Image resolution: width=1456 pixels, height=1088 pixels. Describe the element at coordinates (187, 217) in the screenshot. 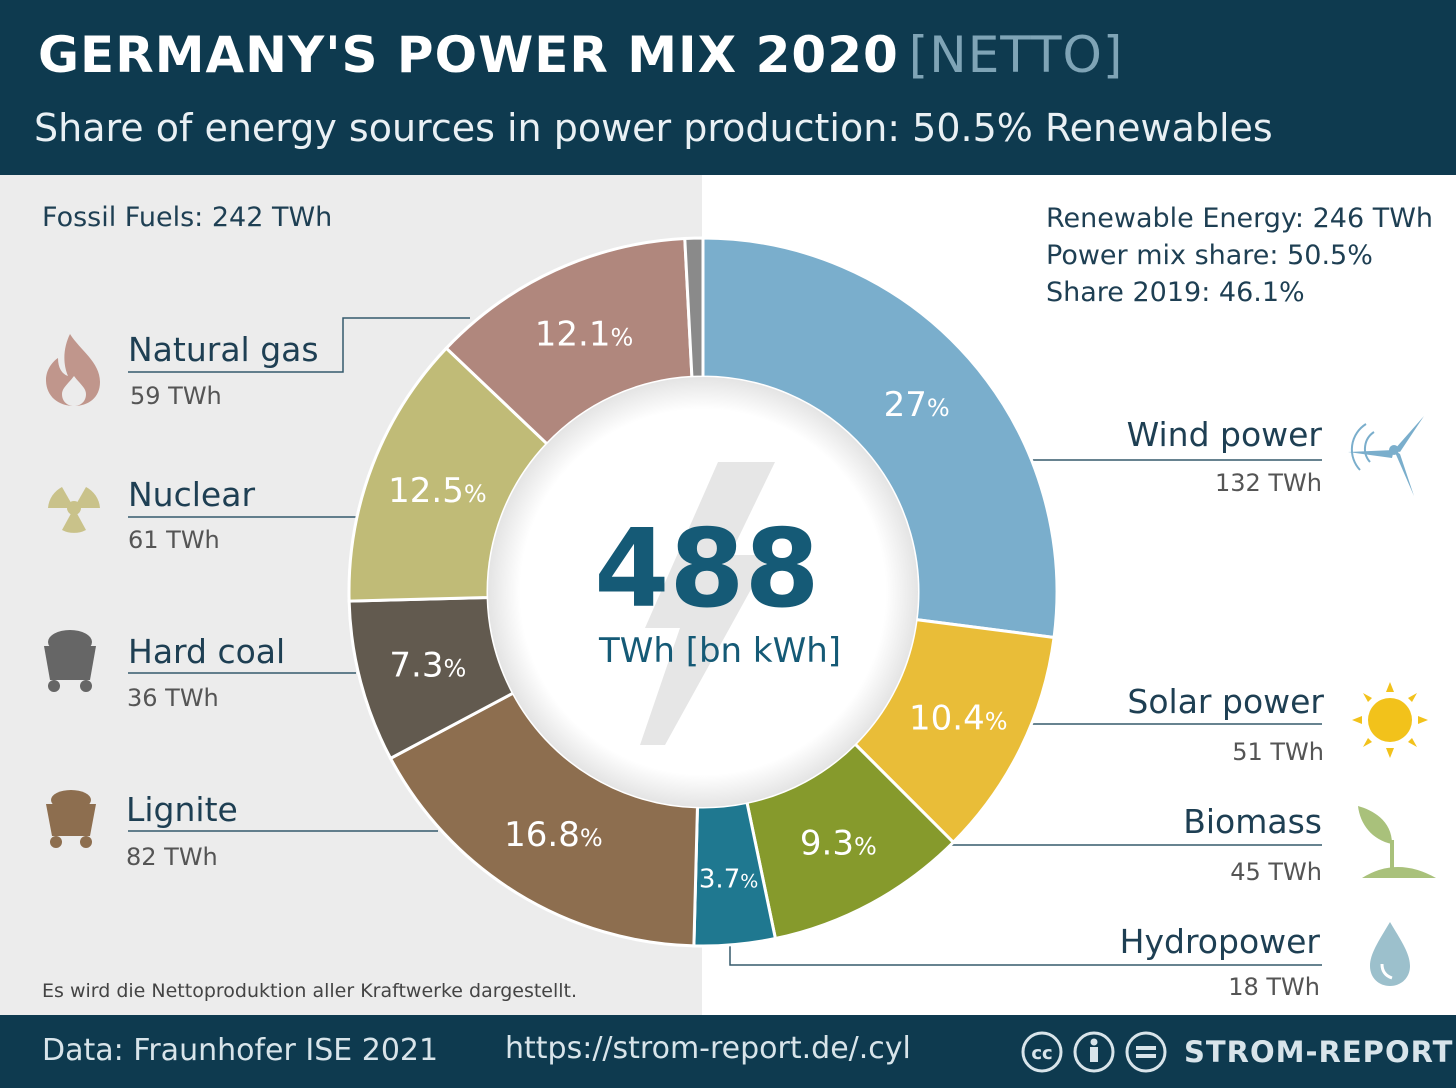

I see `fossil-summary: Fossil Fuels: 242 TWh` at that location.